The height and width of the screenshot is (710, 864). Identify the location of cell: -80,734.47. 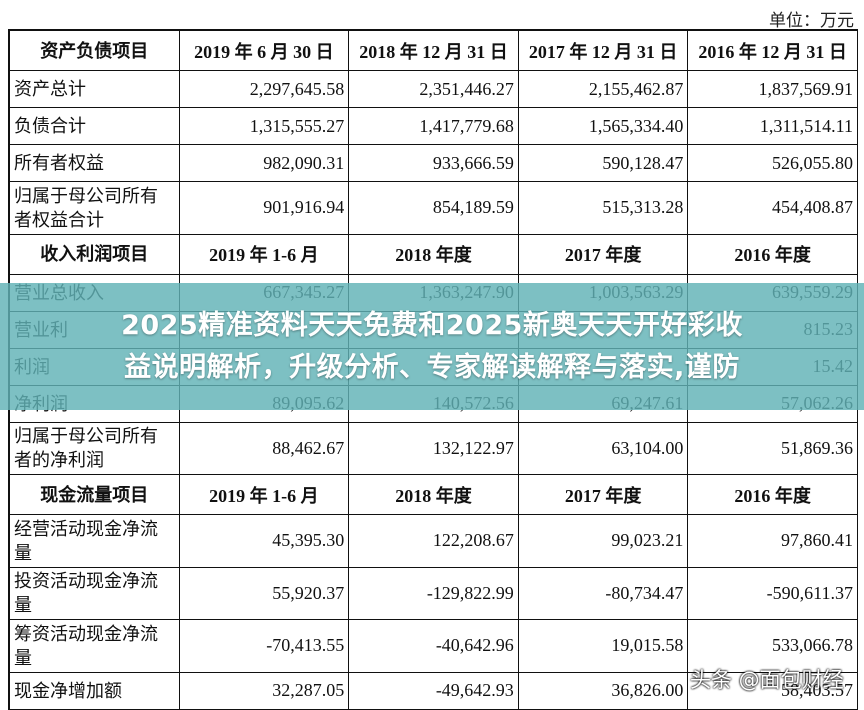
(603, 593).